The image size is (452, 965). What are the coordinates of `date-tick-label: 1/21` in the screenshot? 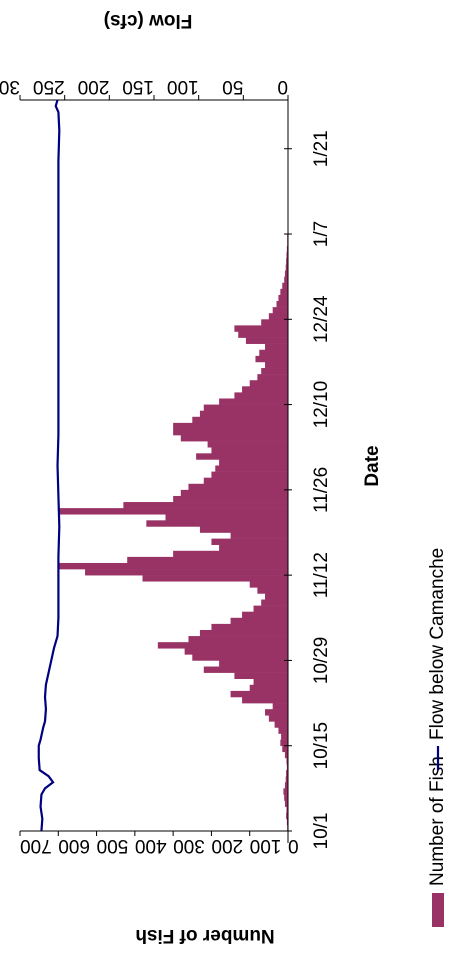 It's located at (321, 148).